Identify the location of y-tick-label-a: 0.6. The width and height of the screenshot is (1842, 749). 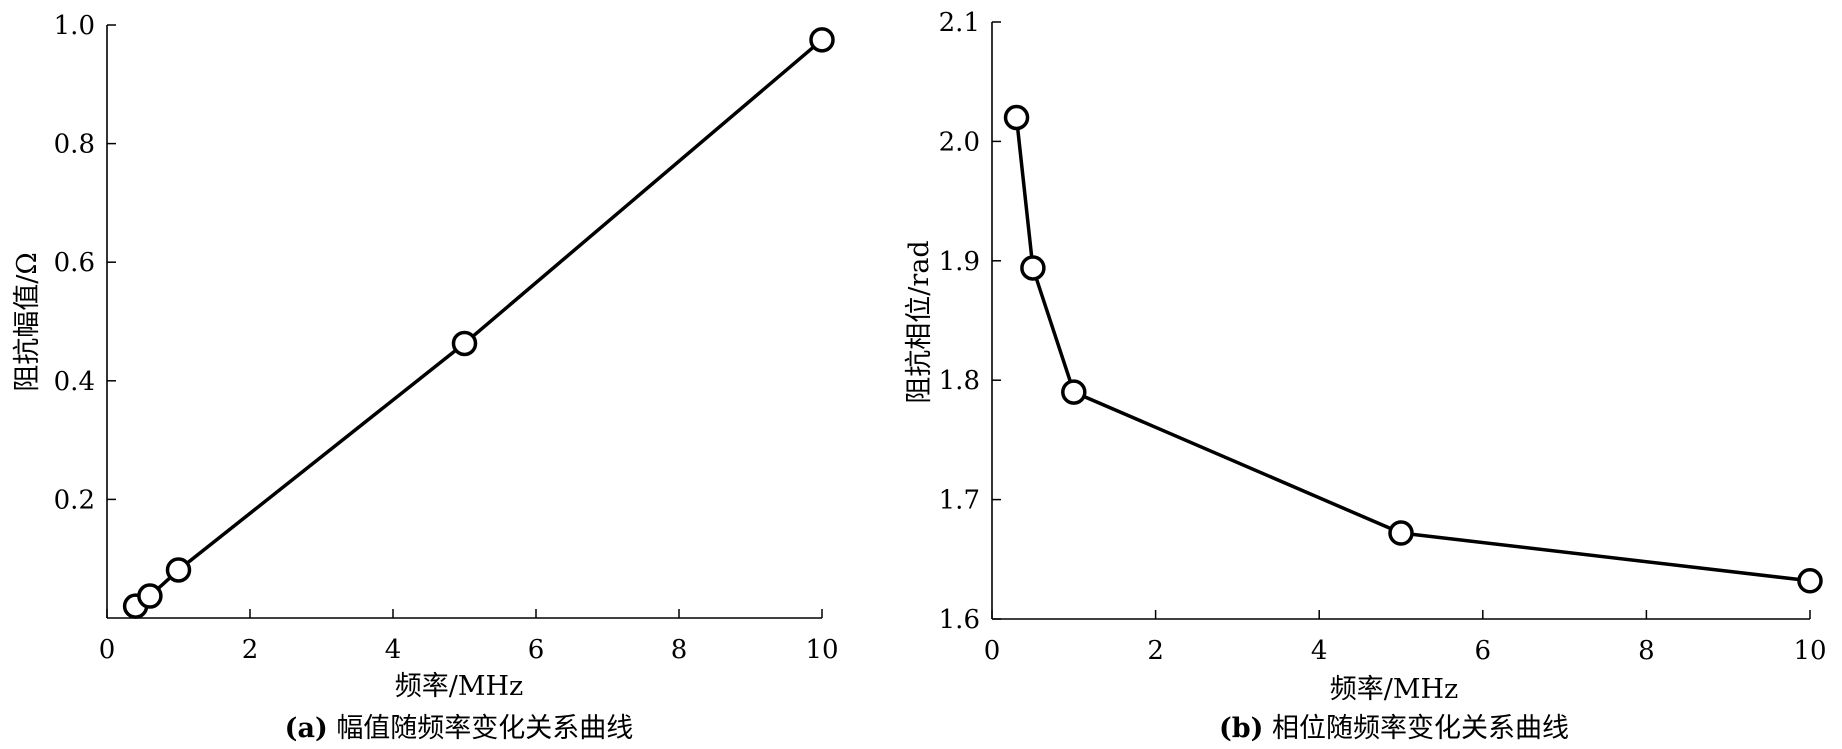
(74, 263).